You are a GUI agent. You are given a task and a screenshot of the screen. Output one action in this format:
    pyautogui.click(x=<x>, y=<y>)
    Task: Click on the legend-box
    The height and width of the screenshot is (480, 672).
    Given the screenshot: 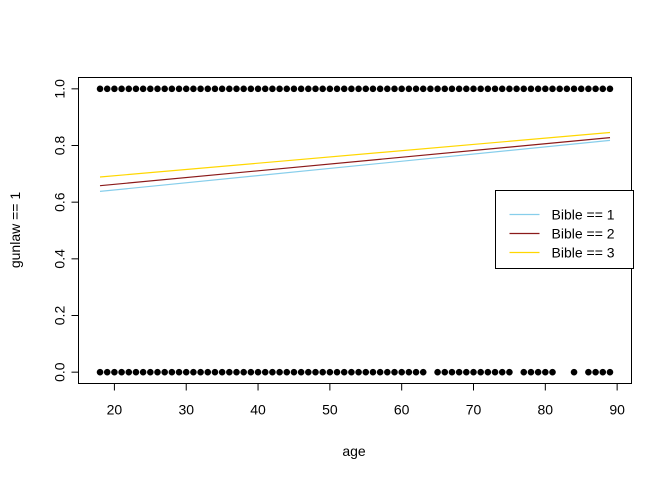 What is the action you would take?
    pyautogui.click(x=564, y=229)
    